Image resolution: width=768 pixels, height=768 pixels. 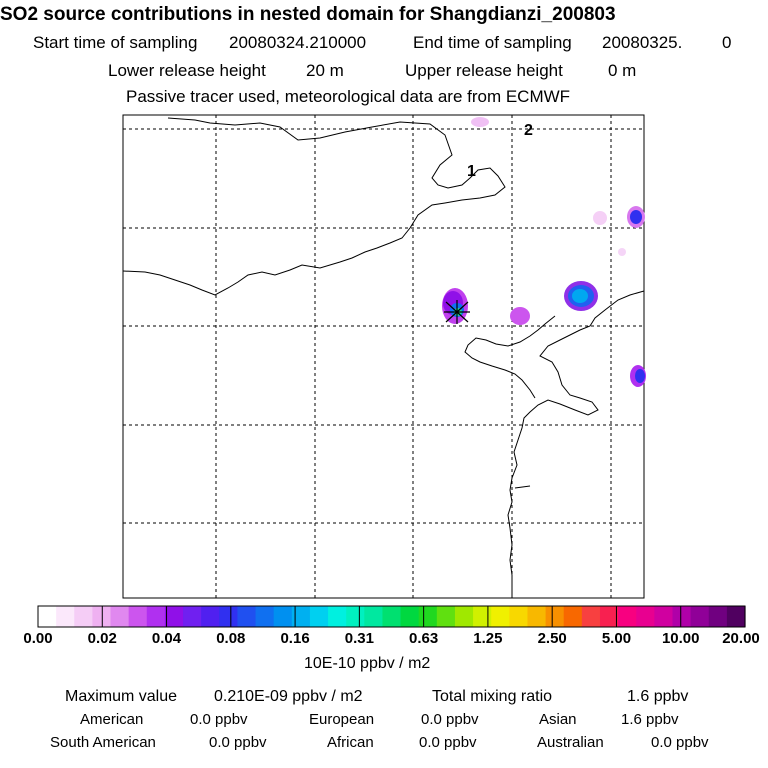 What do you see at coordinates (484, 70) in the screenshot?
I see `upper-release-label: Upper release height` at bounding box center [484, 70].